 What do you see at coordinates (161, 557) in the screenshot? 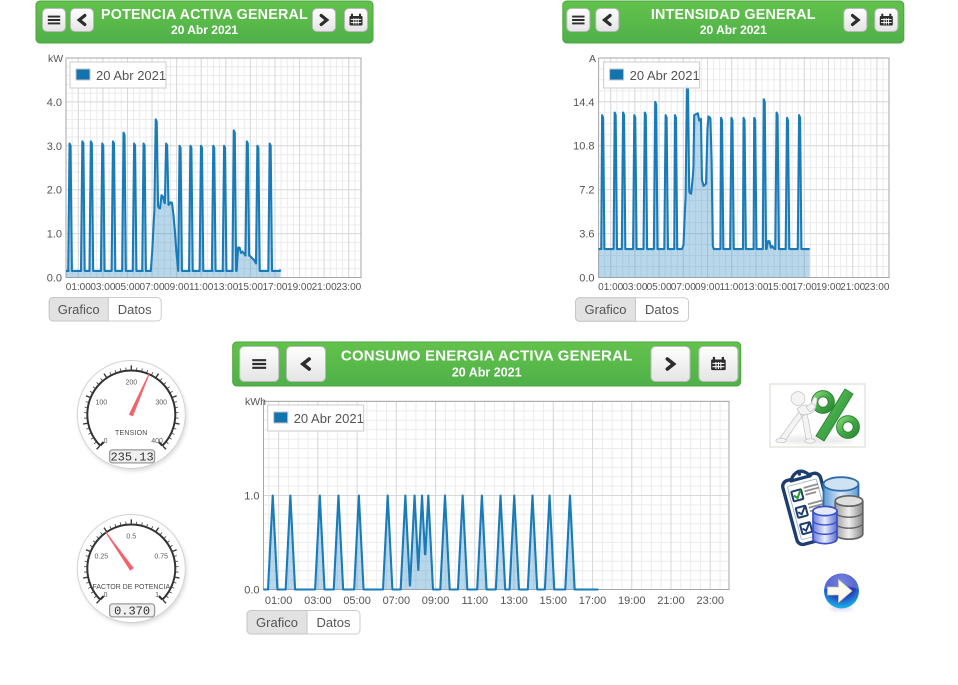
I see `svg-text: 0.75` at bounding box center [161, 557].